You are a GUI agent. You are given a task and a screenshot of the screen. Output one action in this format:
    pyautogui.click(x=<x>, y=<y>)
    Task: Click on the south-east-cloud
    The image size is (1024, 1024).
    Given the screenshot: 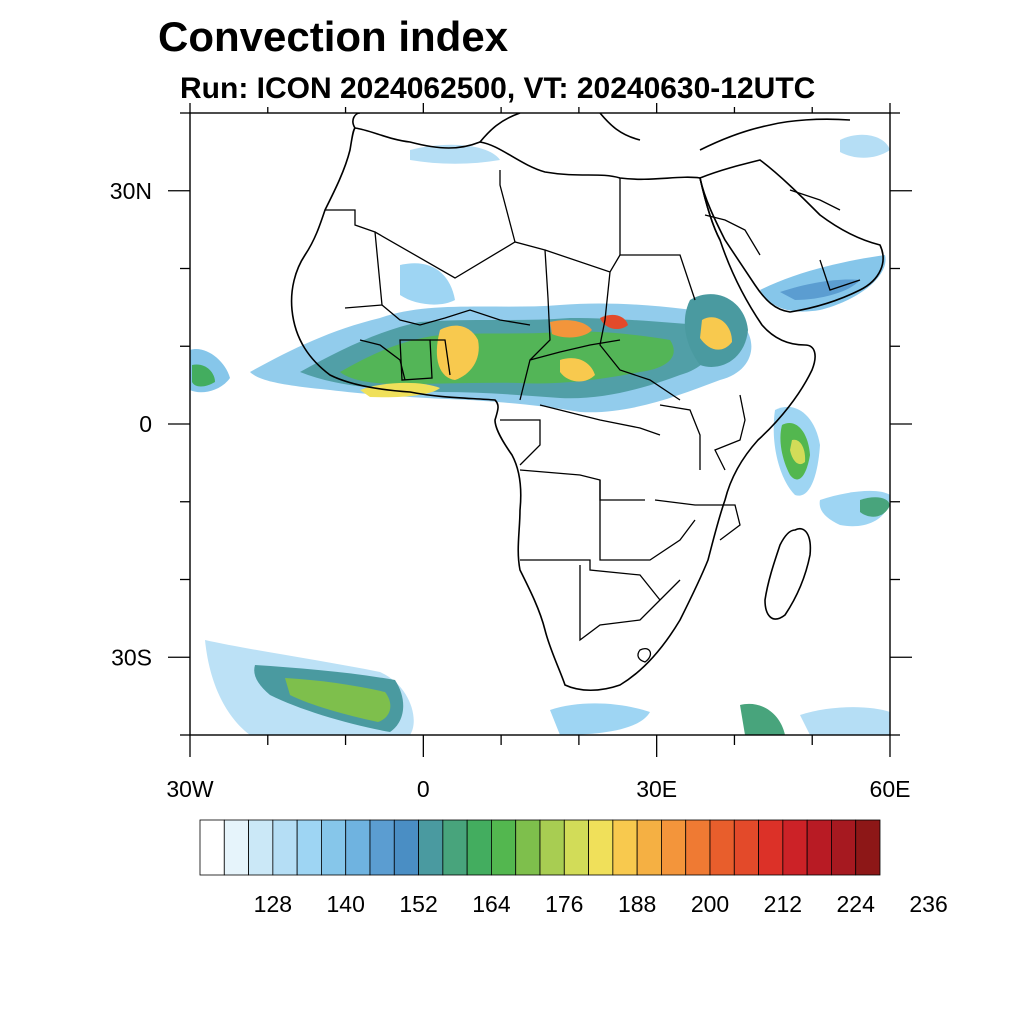 What is the action you would take?
    pyautogui.click(x=845, y=721)
    